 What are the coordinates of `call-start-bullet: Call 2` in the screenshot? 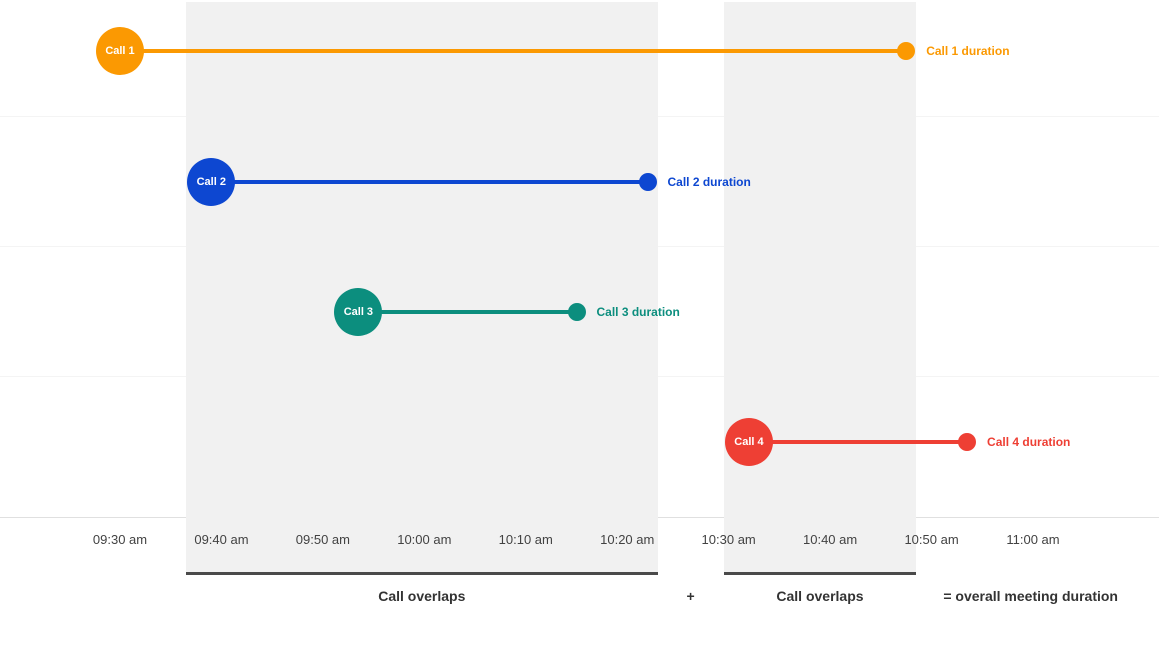 It's located at (211, 182).